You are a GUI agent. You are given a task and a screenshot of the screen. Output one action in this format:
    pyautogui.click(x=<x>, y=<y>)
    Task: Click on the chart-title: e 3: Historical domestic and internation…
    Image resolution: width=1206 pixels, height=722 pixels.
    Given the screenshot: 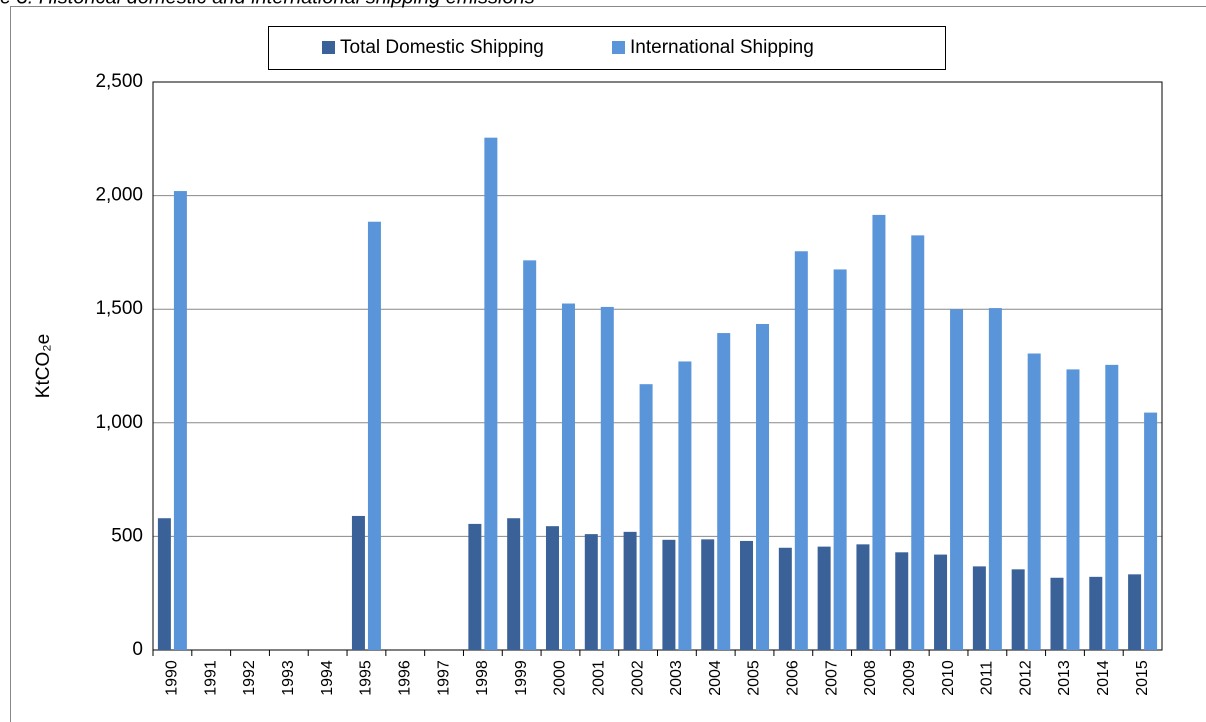 What is the action you would take?
    pyautogui.click(x=267, y=4)
    